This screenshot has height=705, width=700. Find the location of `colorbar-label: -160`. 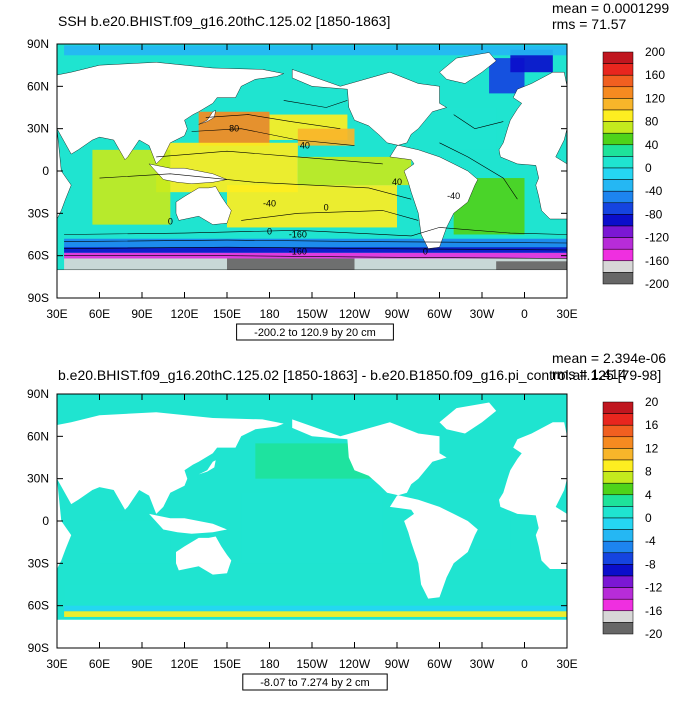

colorbar-label: -160 is located at coordinates (657, 261).